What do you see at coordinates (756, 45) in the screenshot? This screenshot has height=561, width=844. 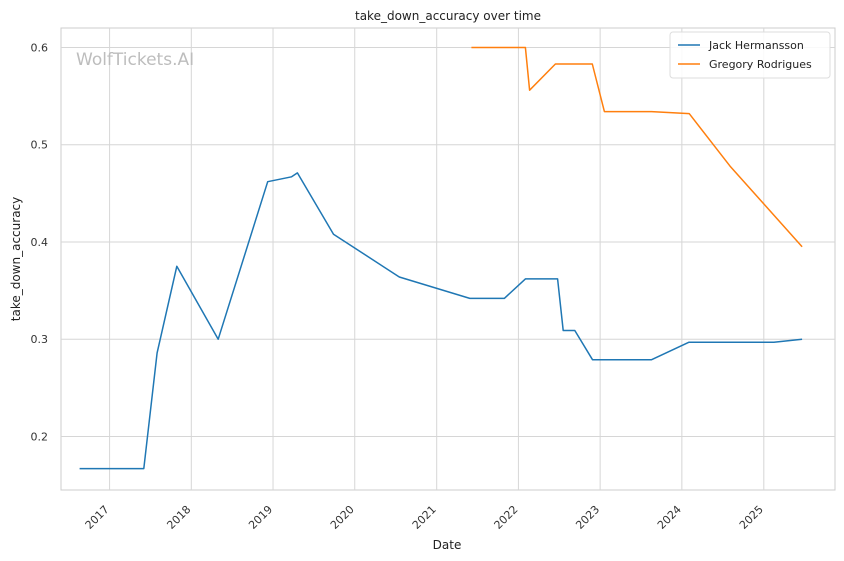 I see `legend-label: Jack Hermansson` at bounding box center [756, 45].